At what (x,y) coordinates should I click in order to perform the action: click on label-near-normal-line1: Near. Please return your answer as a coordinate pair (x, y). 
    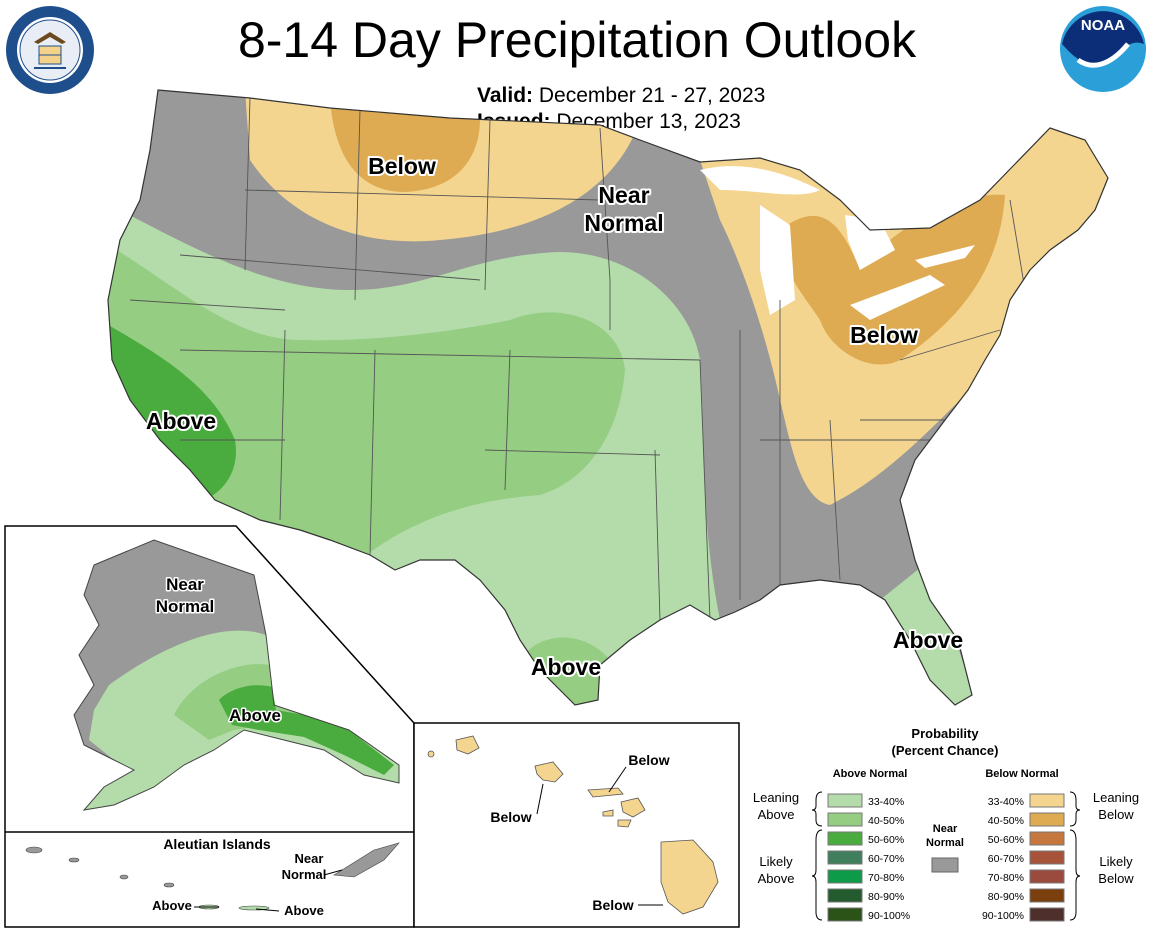
    Looking at the image, I should click on (623, 195).